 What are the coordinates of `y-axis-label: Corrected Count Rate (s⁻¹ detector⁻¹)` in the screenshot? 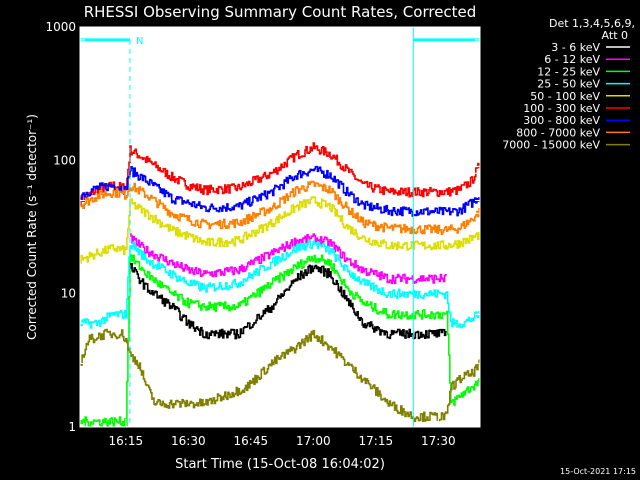 It's located at (32, 227).